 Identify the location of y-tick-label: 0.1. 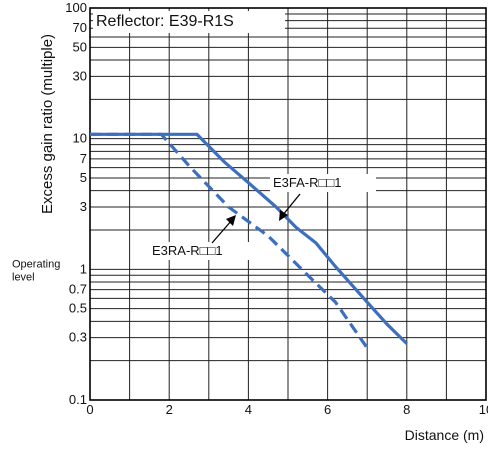
(78, 399).